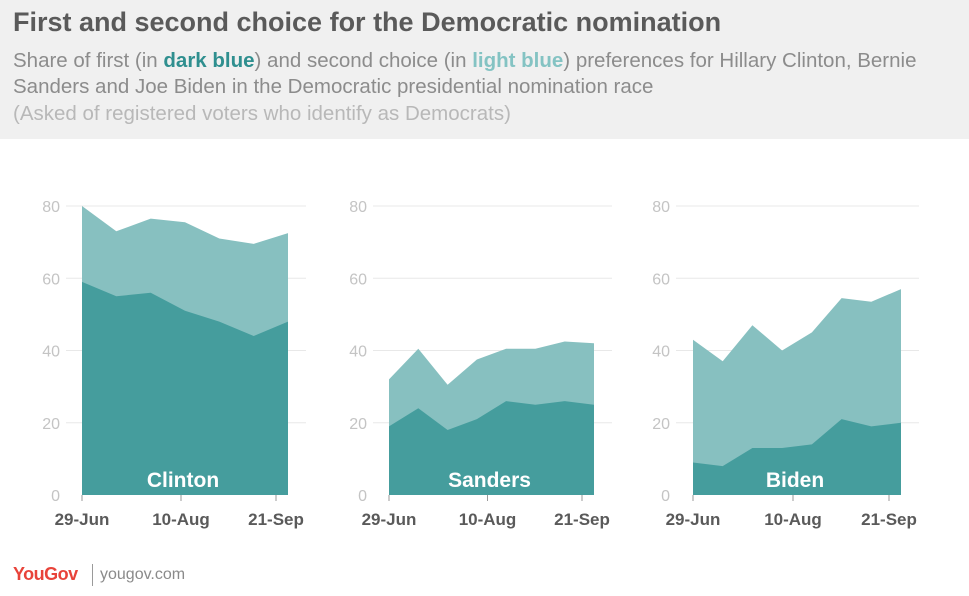  I want to click on subtitle-dark-blue: dark blue, so click(209, 60).